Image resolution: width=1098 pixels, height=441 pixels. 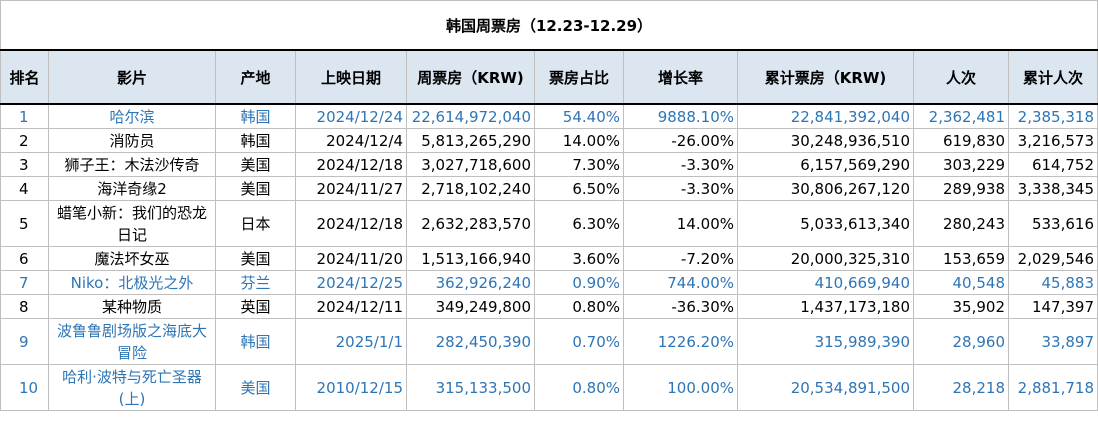 I want to click on cell-weekly-box-office: 5,813,265,290, so click(x=470, y=140).